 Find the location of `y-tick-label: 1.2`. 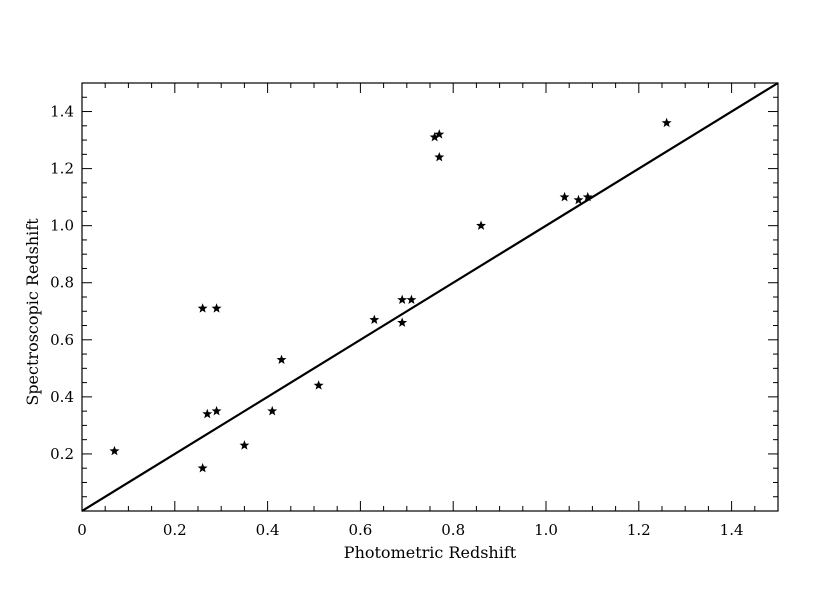

y-tick-label: 1.2 is located at coordinates (62, 169).